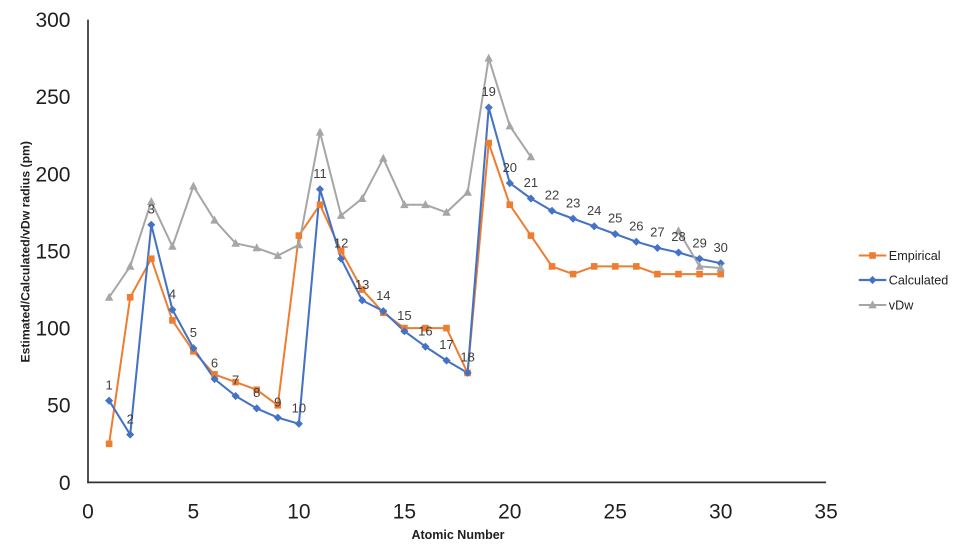 The height and width of the screenshot is (560, 960). I want to click on svg-text: 3, so click(151, 209).